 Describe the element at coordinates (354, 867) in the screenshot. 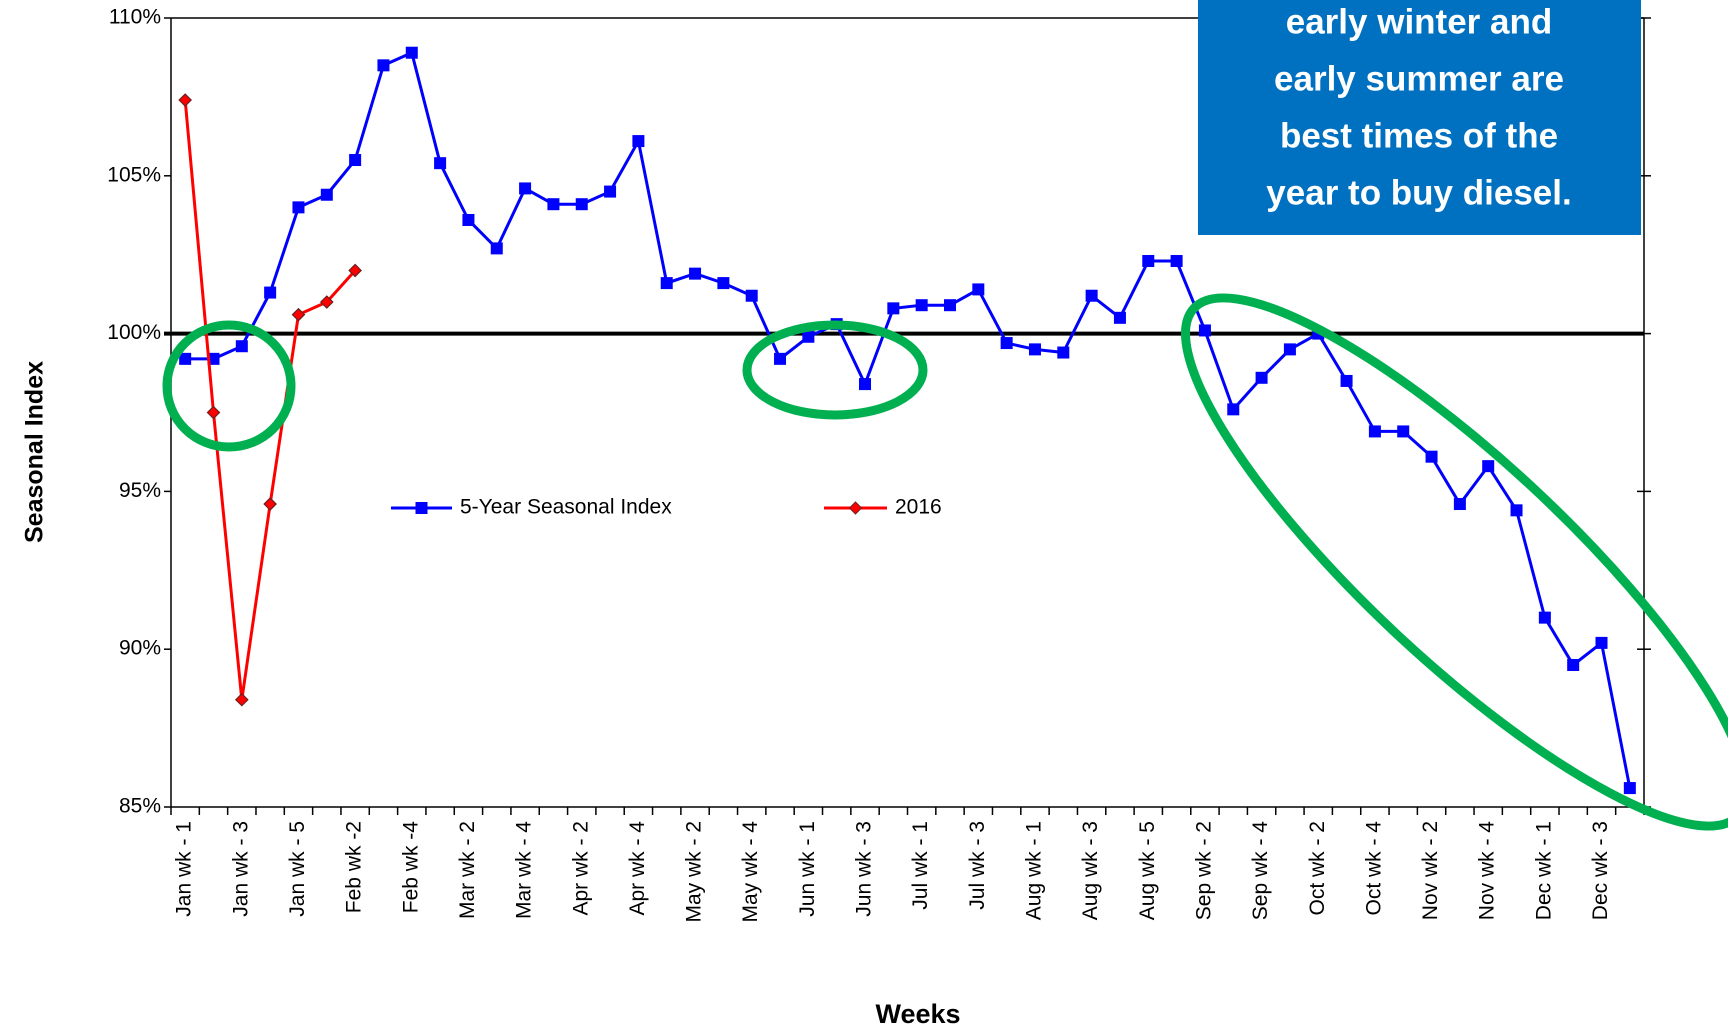

I see `x-tick-label: Feb wk -2` at that location.